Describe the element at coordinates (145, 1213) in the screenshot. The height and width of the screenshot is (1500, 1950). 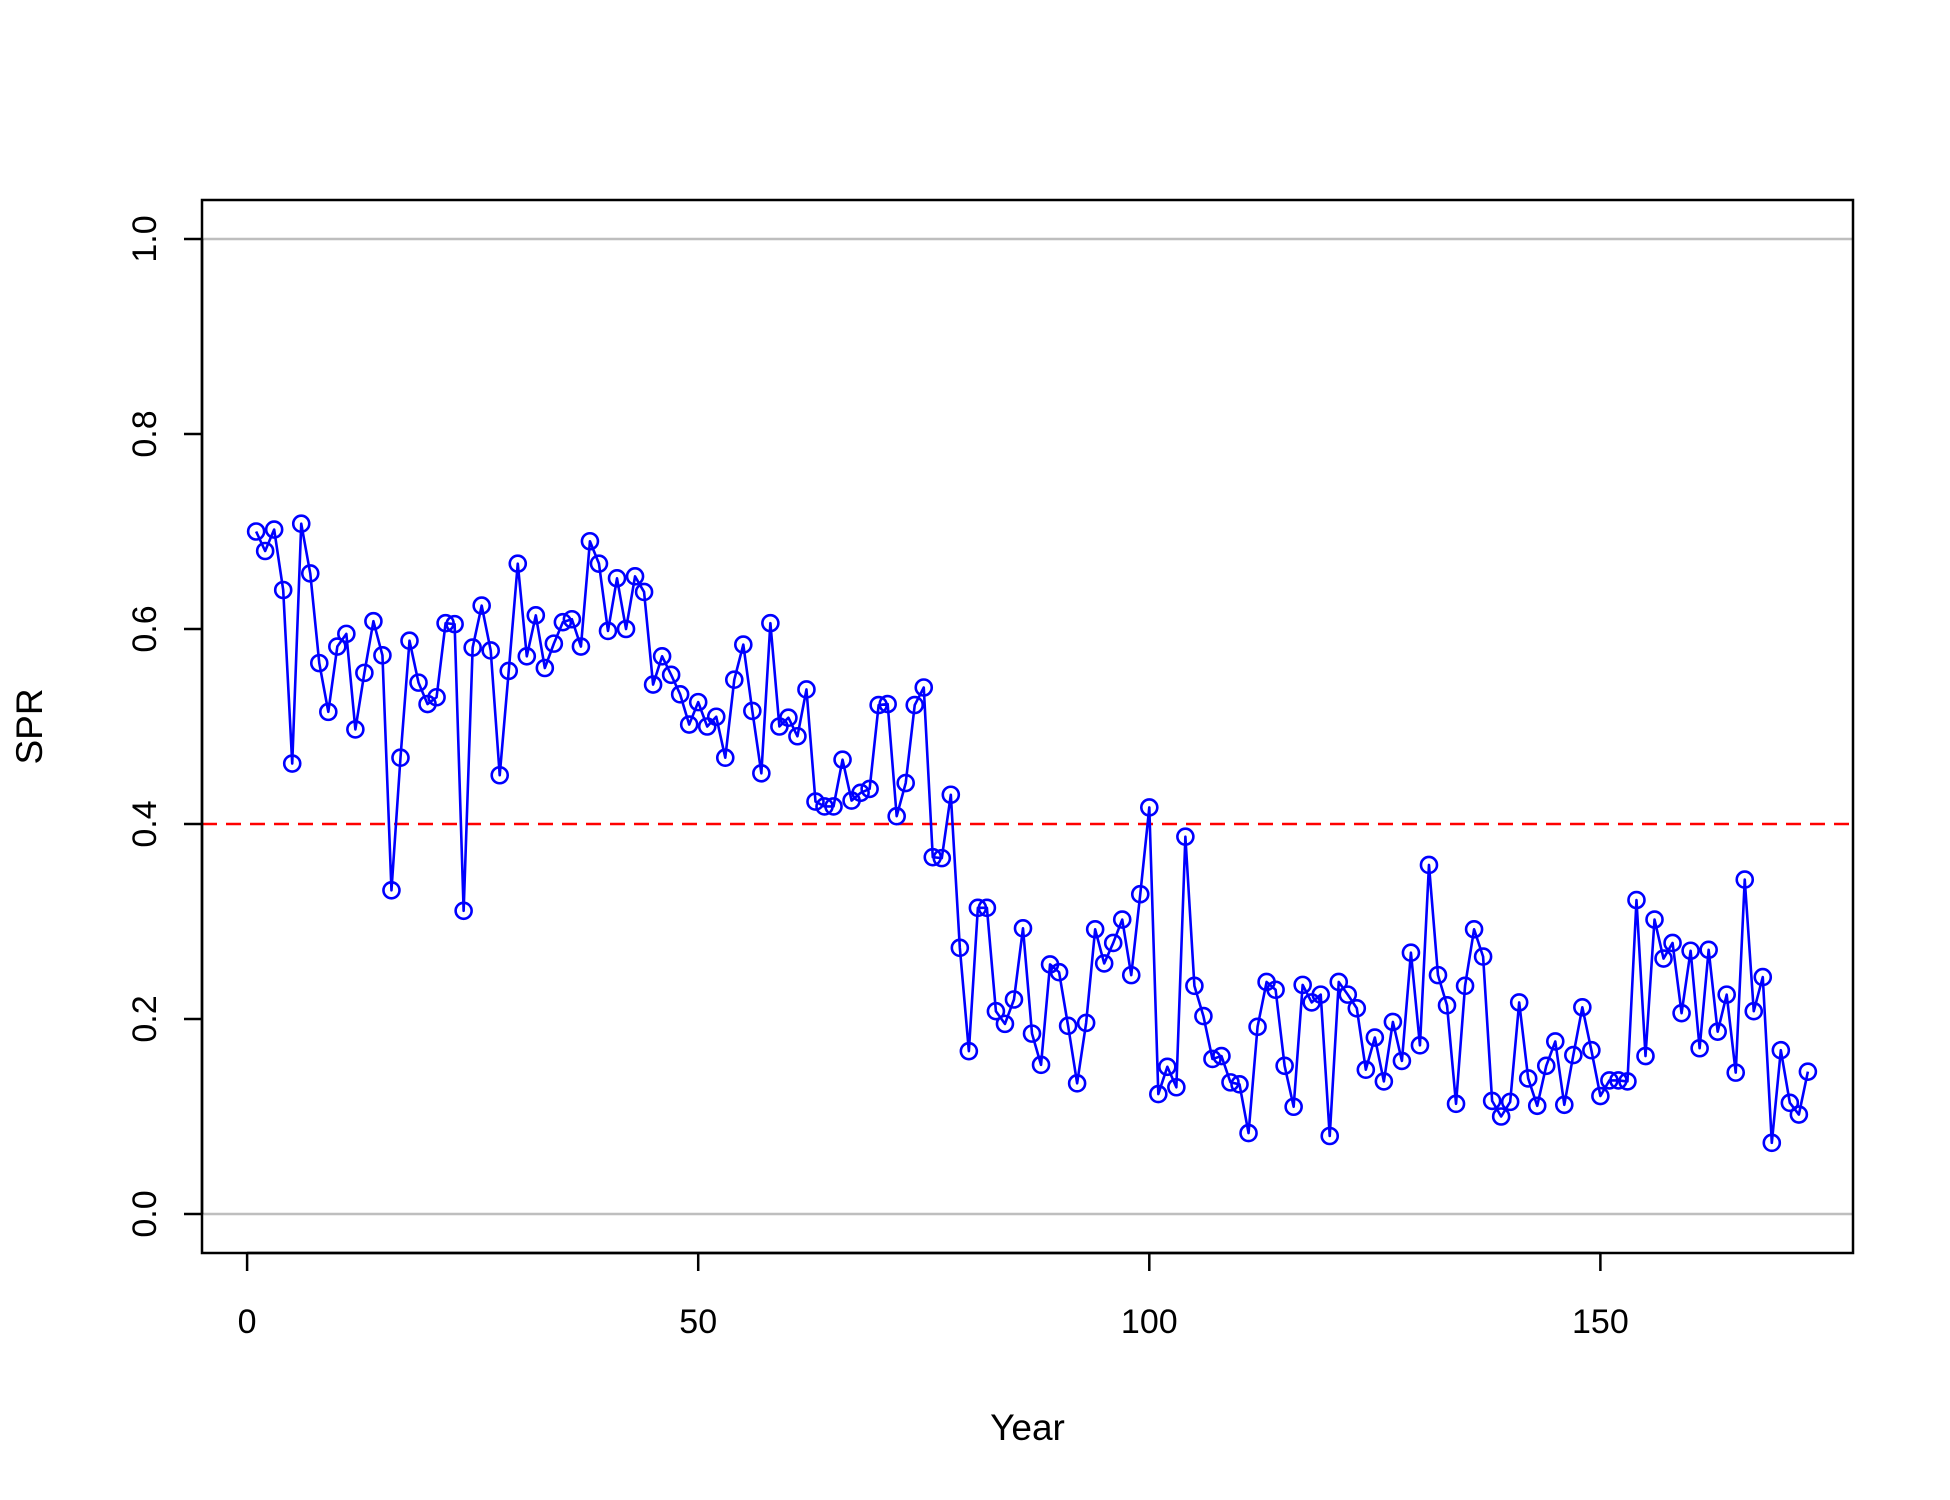
I see `y-tick-label: 0.0` at that location.